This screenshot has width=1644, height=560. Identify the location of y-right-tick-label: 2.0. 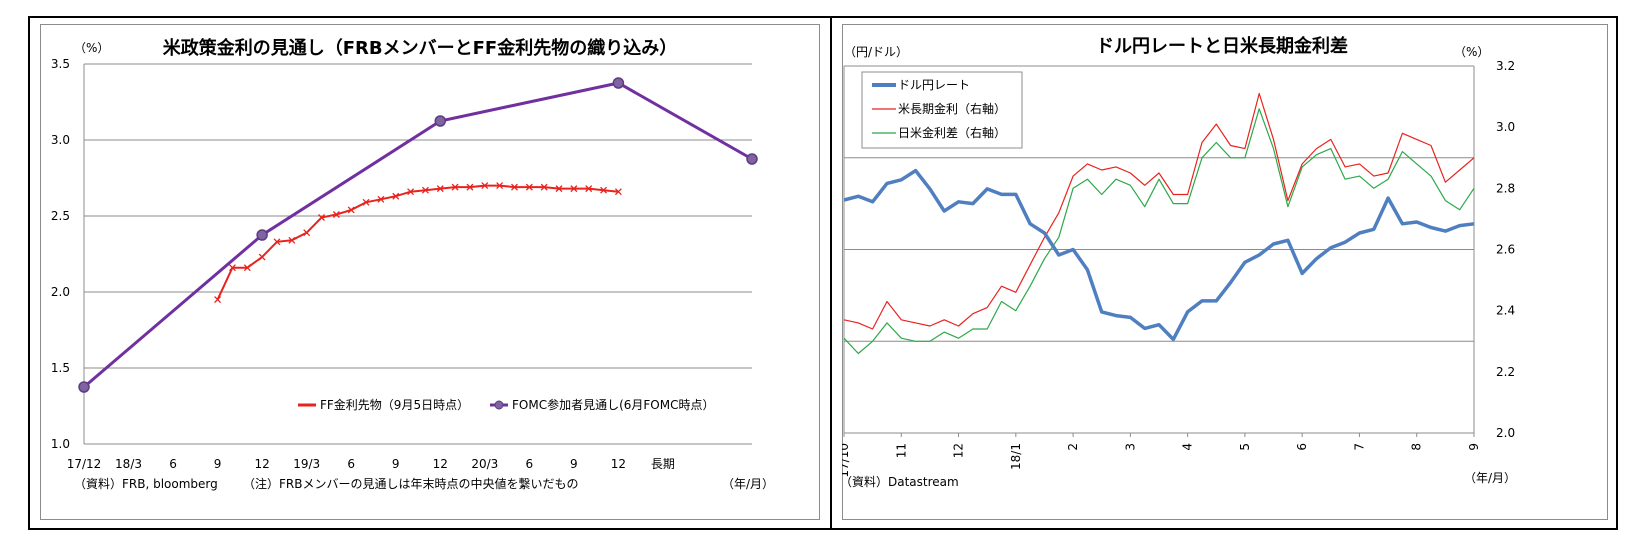
(1505, 433).